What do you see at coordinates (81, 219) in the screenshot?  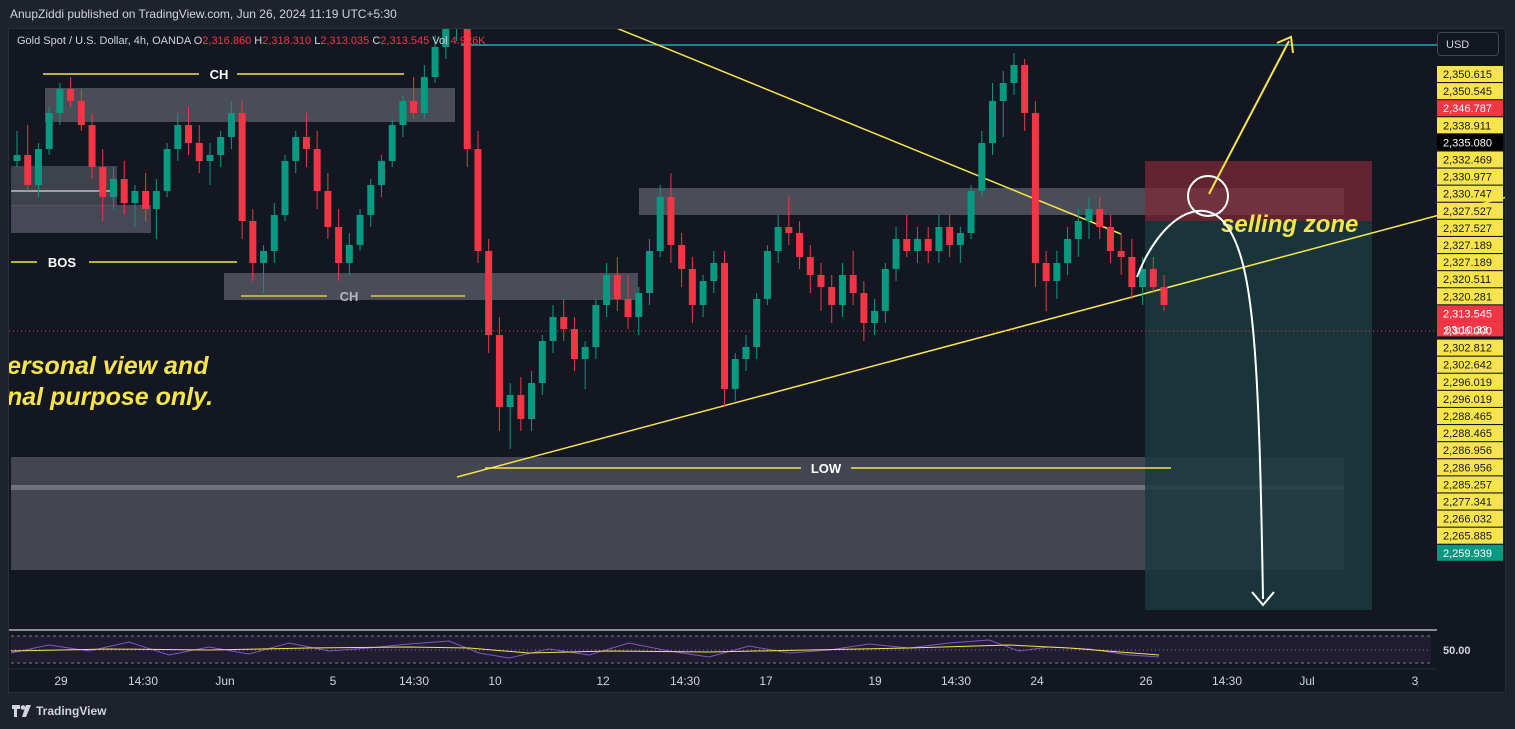 I see `zone-left-lower` at bounding box center [81, 219].